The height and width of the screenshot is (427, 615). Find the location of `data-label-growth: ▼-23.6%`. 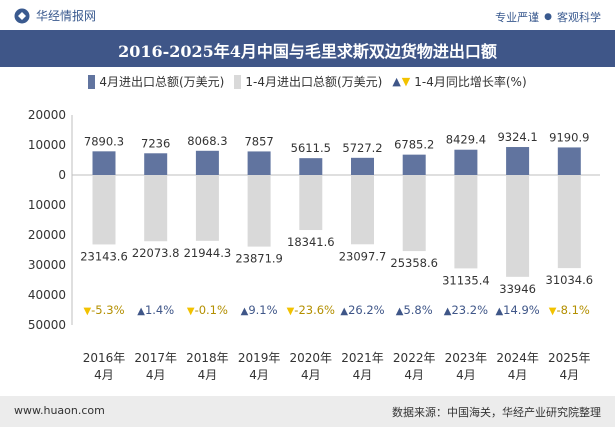

data-label-growth: ▼-23.6% is located at coordinates (311, 310).